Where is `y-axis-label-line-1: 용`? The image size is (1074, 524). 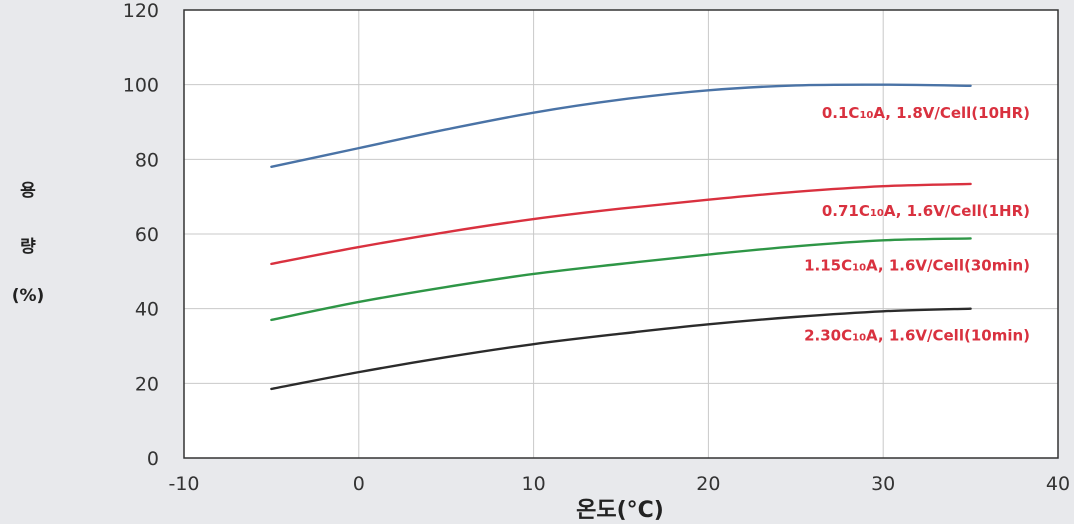 y-axis-label-line-1: 용 is located at coordinates (28, 188).